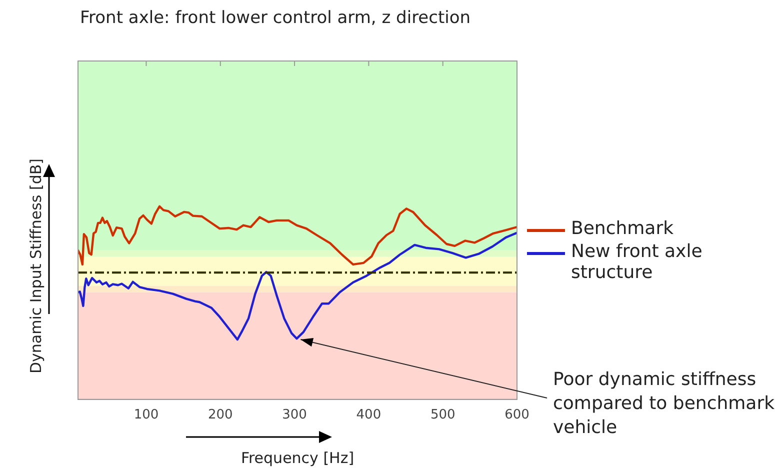  Describe the element at coordinates (36, 266) in the screenshot. I see `y-axis-title: Dynamic Input Stiffness [dB]` at that location.